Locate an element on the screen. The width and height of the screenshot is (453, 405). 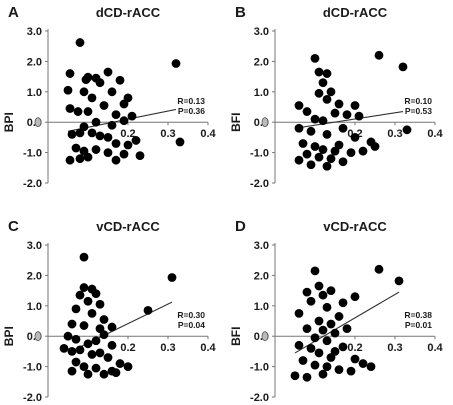
stat-p-value: P=0.36 is located at coordinates (191, 111).